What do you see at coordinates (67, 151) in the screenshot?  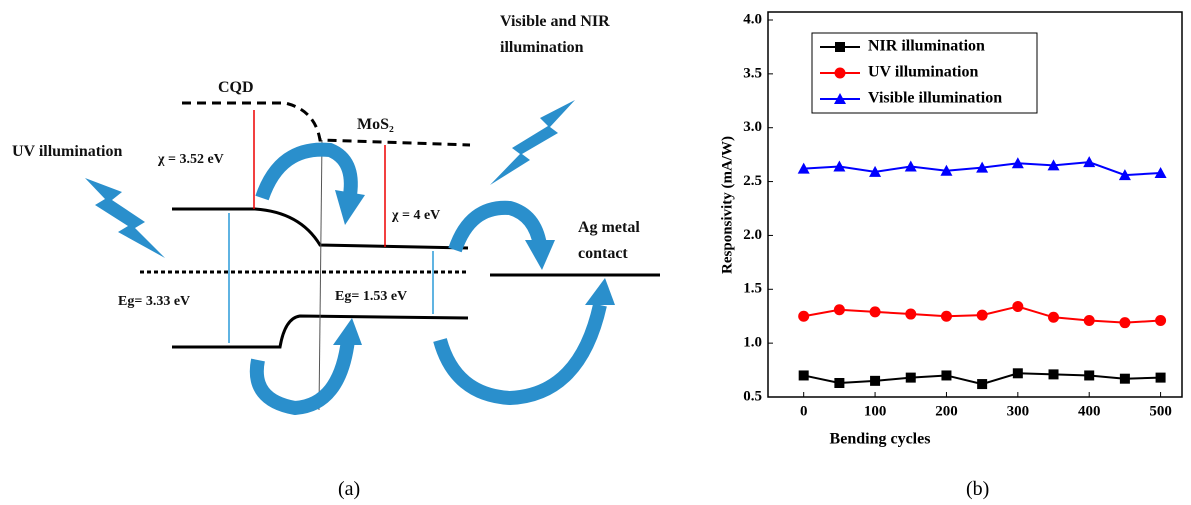 I see `label: UV illumination` at bounding box center [67, 151].